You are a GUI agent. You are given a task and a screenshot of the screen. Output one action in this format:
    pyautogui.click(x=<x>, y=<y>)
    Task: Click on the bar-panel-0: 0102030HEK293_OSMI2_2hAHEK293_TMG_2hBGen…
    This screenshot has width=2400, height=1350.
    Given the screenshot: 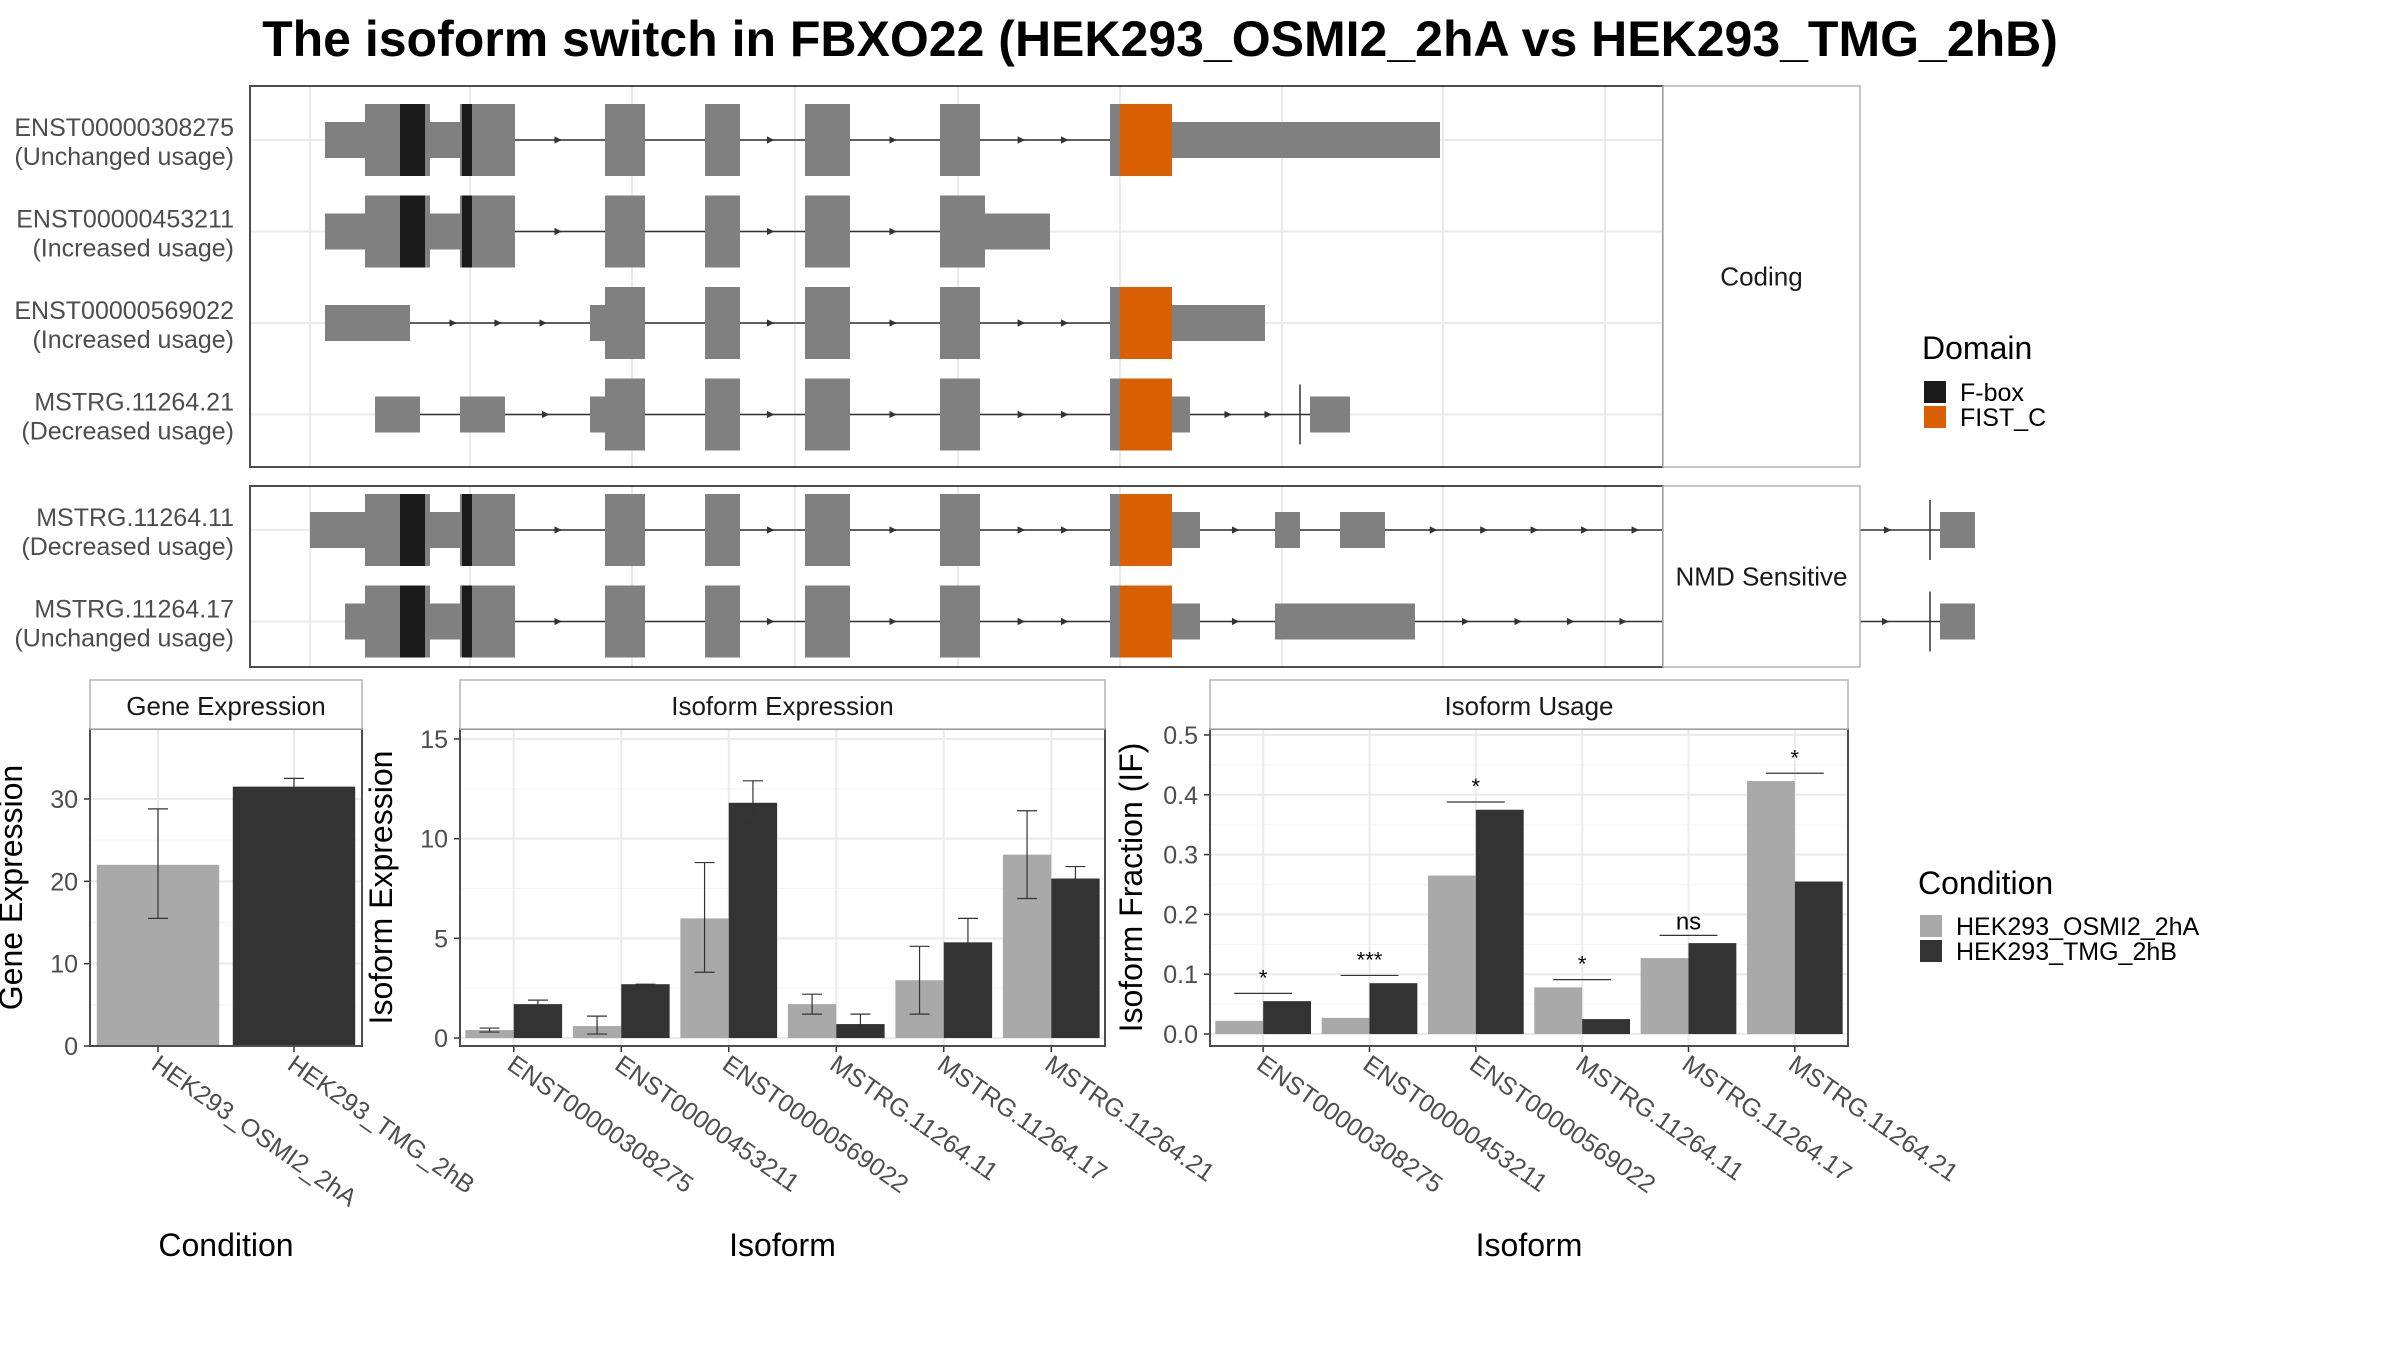 What is the action you would take?
    pyautogui.click(x=240, y=971)
    